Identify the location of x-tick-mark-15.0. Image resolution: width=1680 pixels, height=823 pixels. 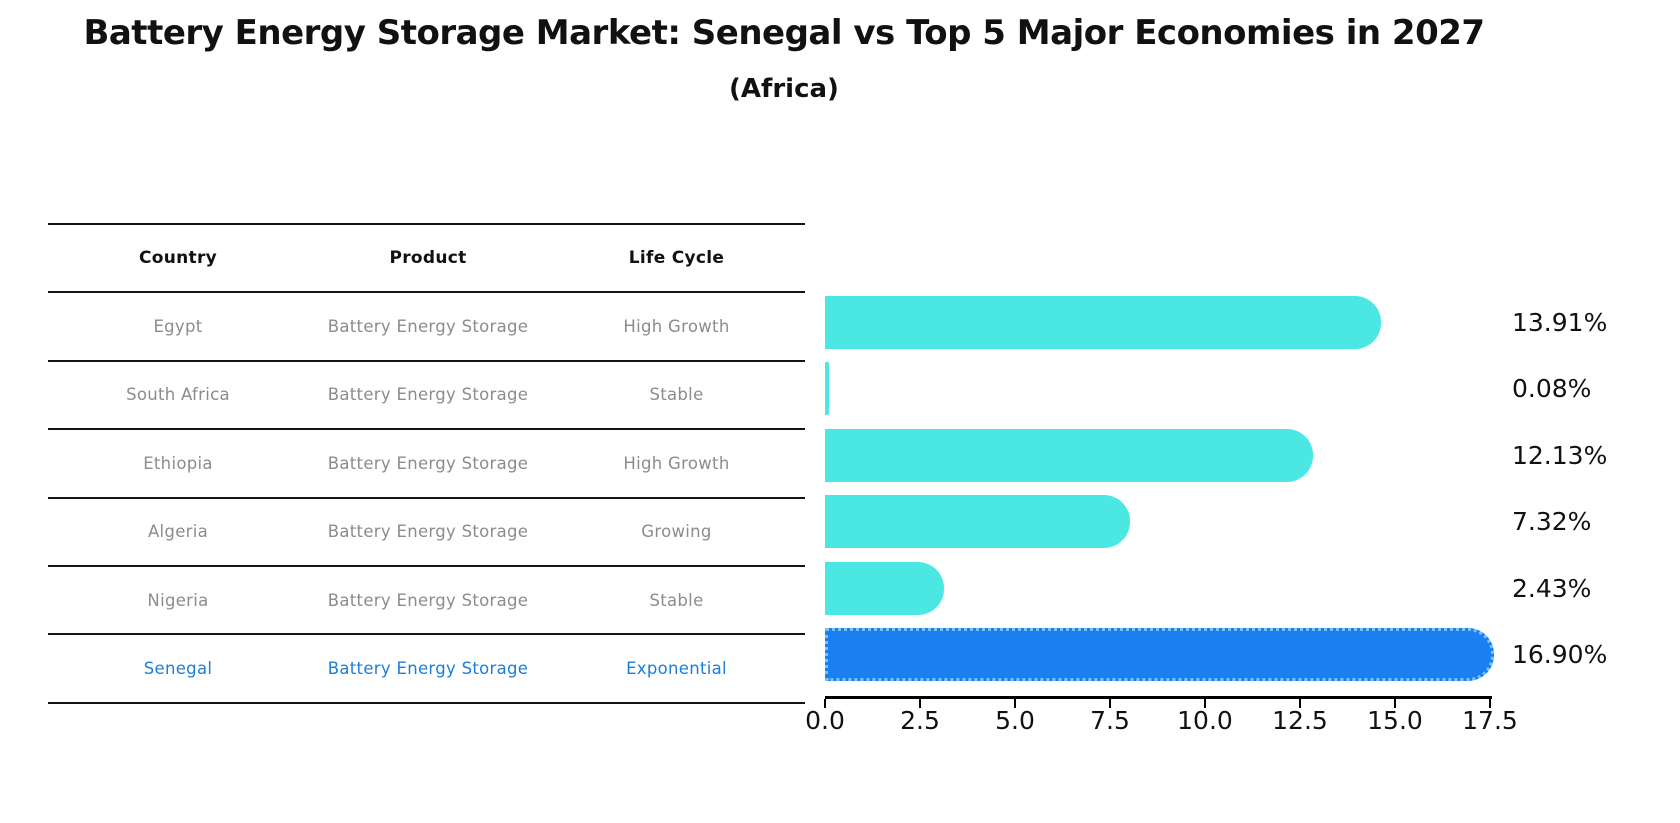
(1395, 703).